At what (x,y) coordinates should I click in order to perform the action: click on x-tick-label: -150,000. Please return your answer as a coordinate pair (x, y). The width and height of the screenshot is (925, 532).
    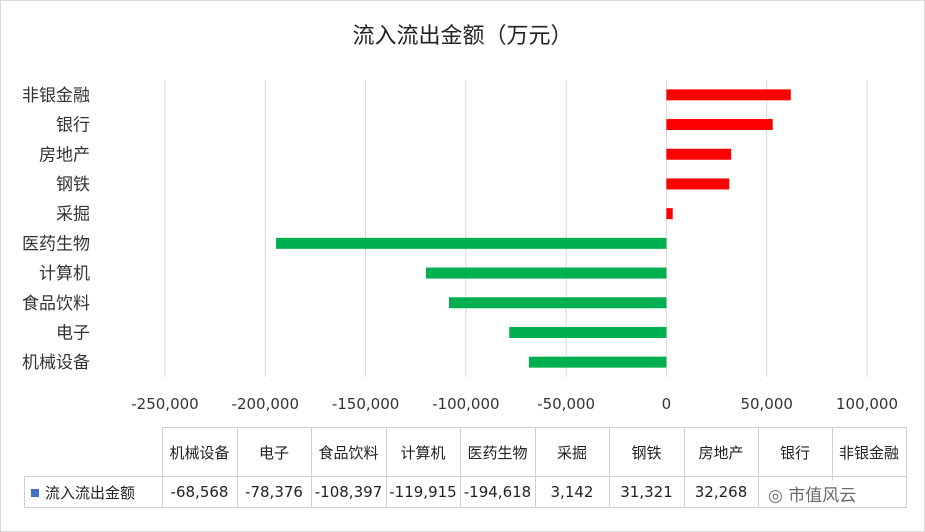
    Looking at the image, I should click on (365, 404).